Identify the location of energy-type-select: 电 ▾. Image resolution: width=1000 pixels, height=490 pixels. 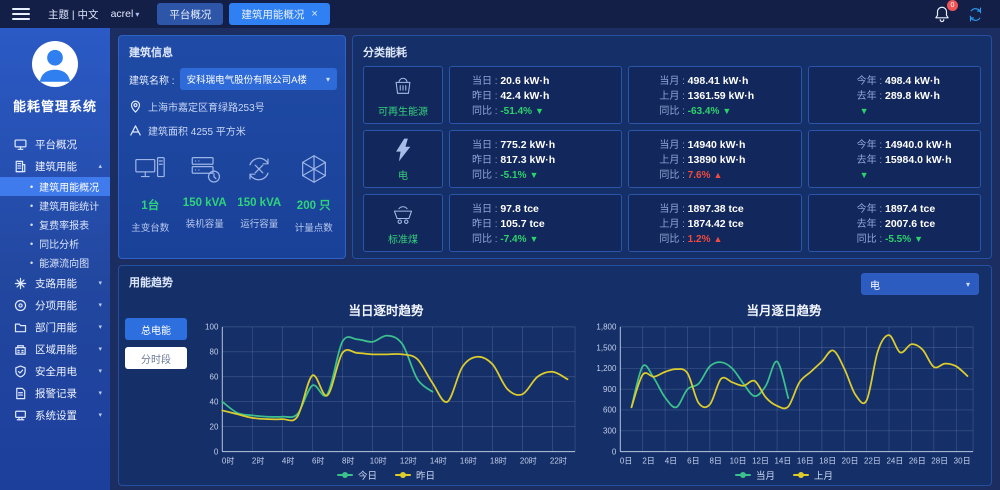
(920, 284).